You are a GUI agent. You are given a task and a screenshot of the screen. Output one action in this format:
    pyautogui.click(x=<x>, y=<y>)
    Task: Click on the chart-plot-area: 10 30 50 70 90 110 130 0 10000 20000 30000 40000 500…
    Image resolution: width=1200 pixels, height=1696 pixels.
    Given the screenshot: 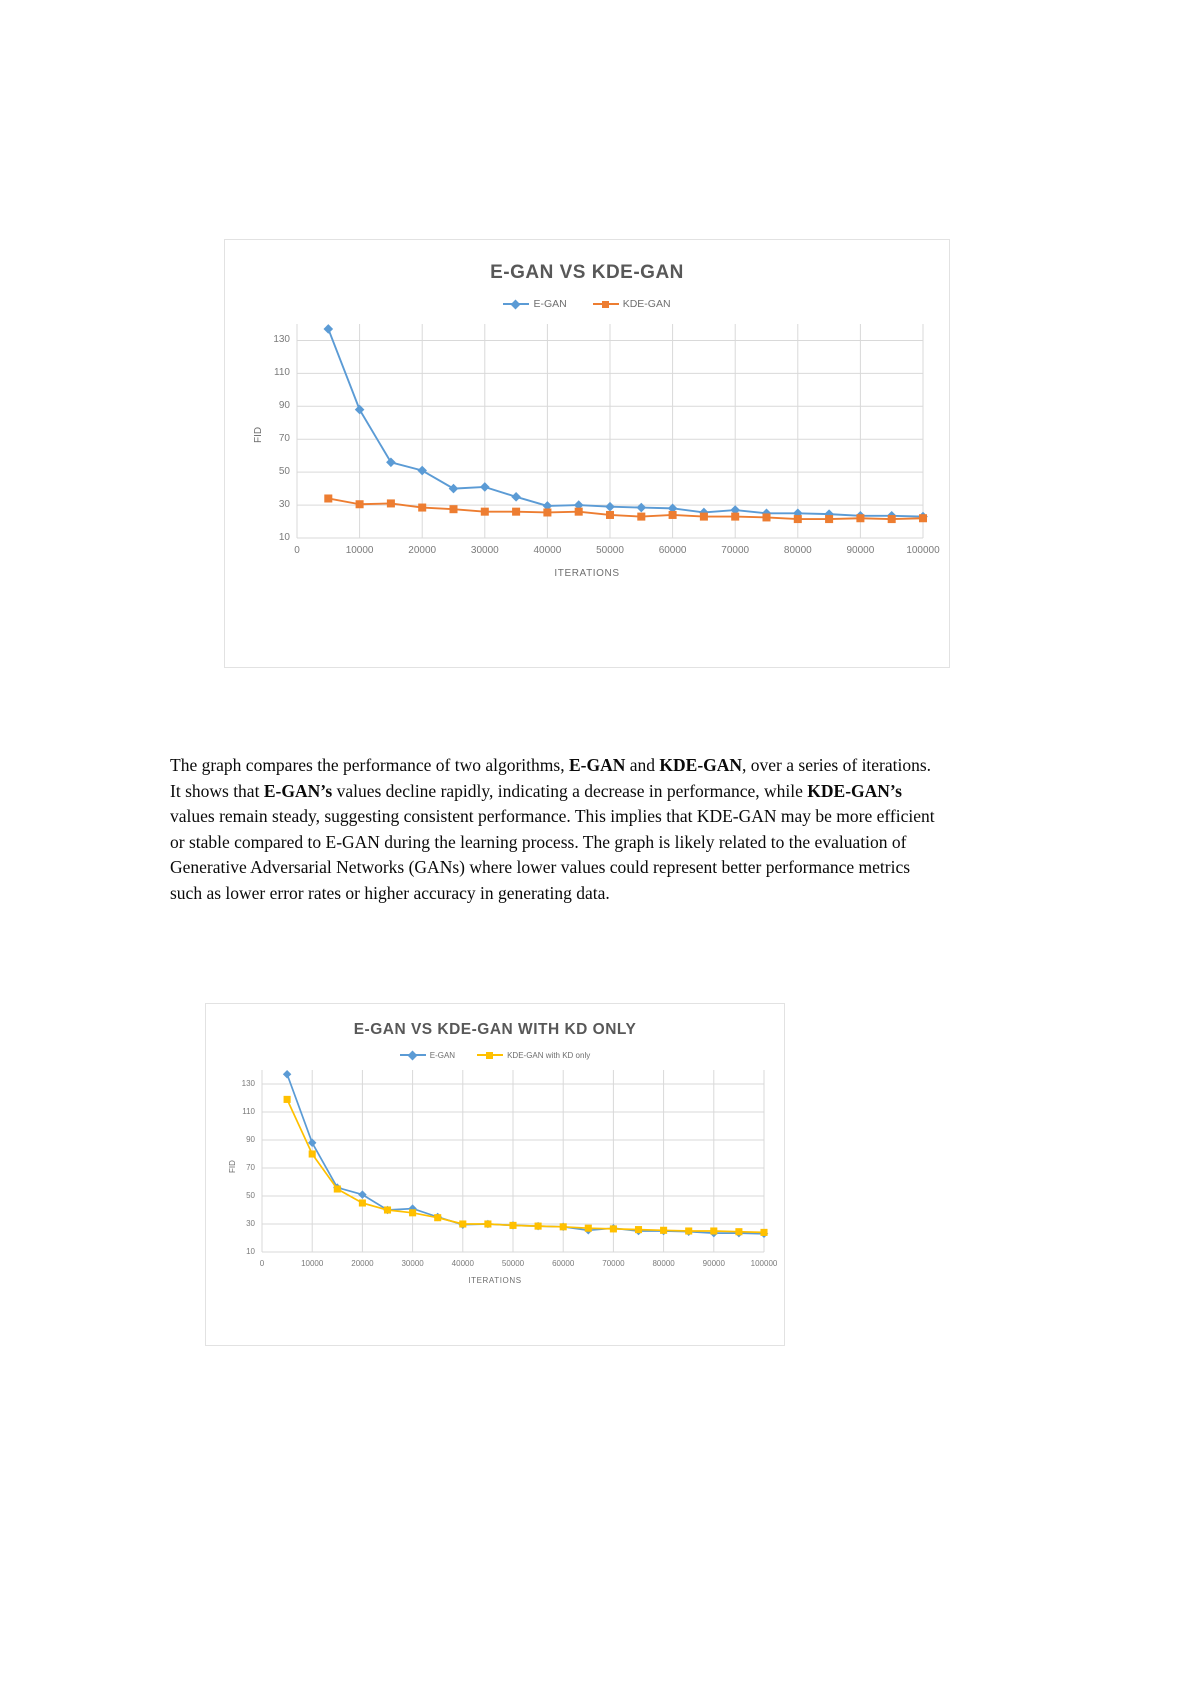 What is the action you would take?
    pyautogui.click(x=495, y=1185)
    